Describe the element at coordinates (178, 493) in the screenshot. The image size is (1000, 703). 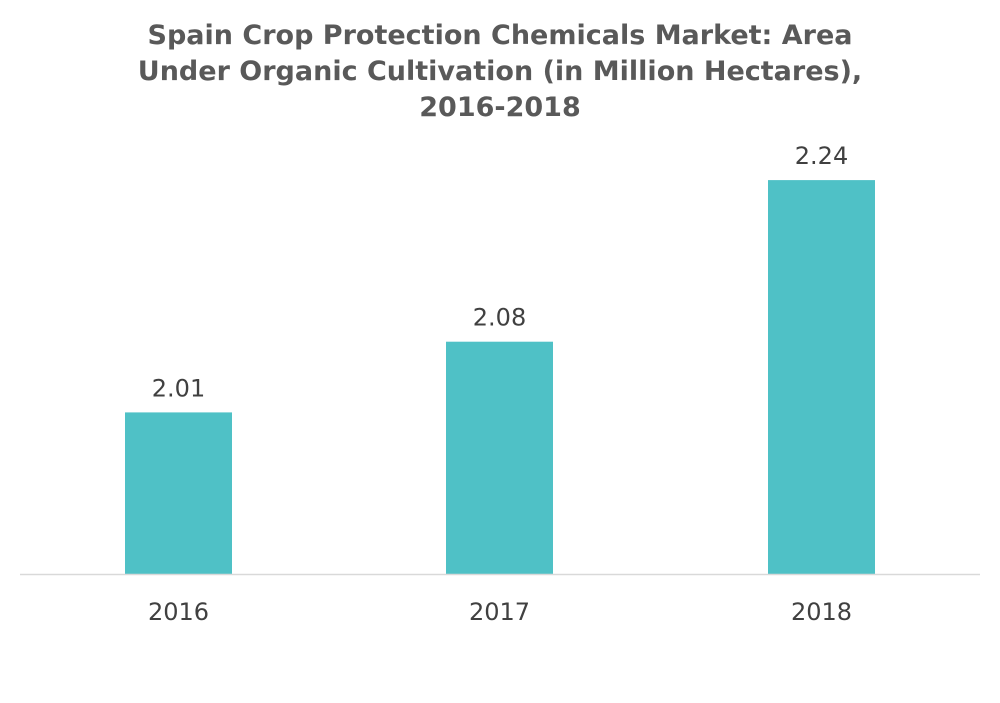
I see `bar-2016` at that location.